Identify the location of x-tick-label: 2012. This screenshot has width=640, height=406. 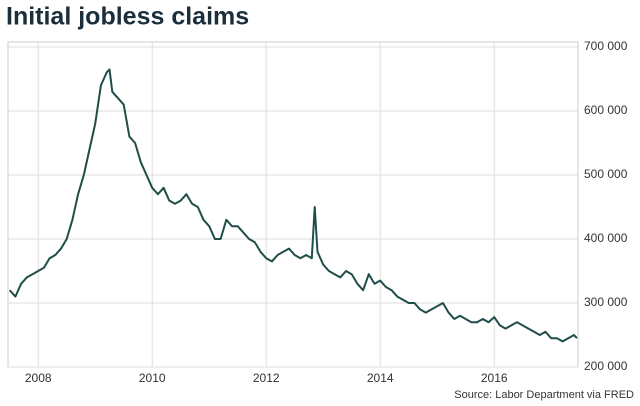
(266, 378).